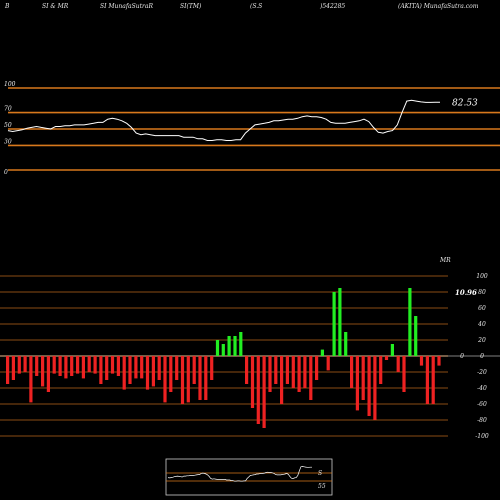 This screenshot has width=500, height=500. What do you see at coordinates (320, 473) in the screenshot?
I see `mini-level-label: S` at bounding box center [320, 473].